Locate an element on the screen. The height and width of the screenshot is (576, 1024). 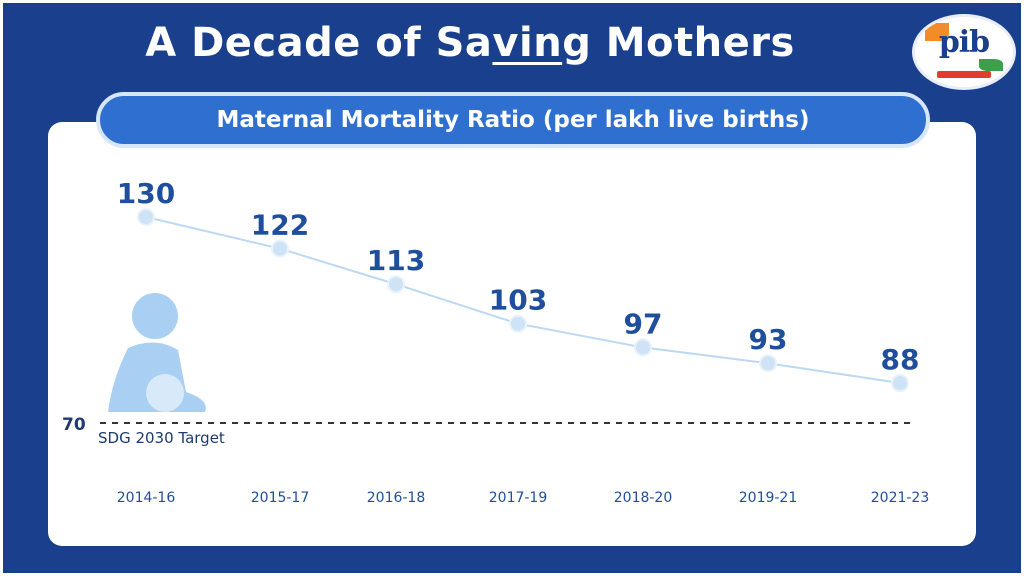
title-part-1: A Decade of Sa is located at coordinates (319, 43).